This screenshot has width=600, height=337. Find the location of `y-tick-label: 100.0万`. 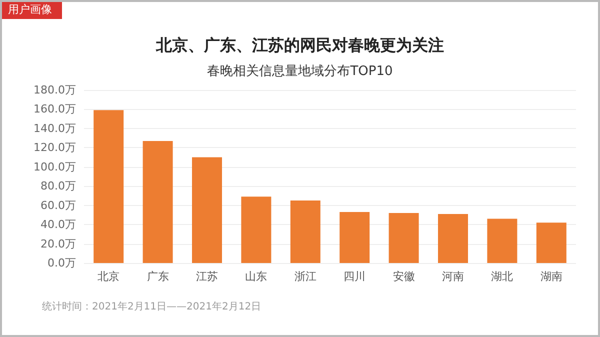

y-tick-label: 100.0万 is located at coordinates (55, 167).